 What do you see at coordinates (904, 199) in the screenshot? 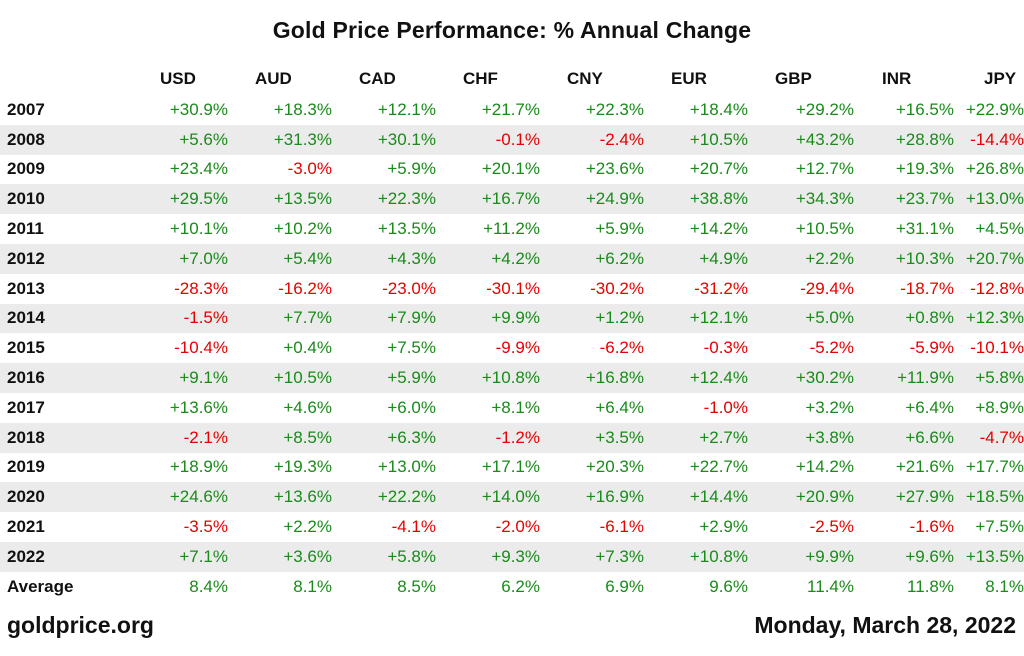
I see `cell-inr: +23.7%` at bounding box center [904, 199].